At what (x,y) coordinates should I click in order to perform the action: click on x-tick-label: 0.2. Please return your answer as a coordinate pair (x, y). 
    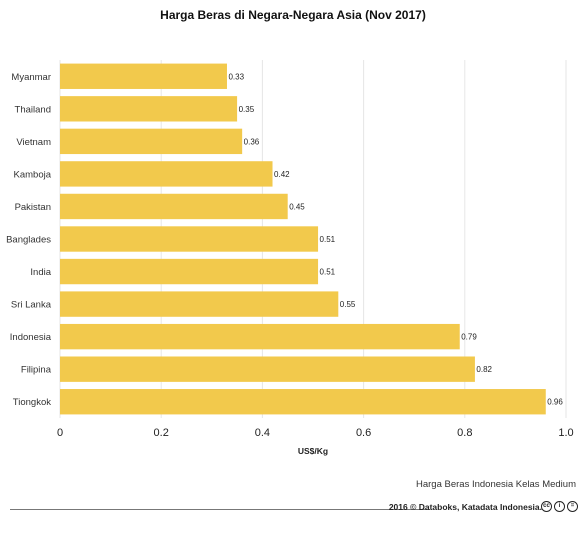
    Looking at the image, I should click on (161, 433).